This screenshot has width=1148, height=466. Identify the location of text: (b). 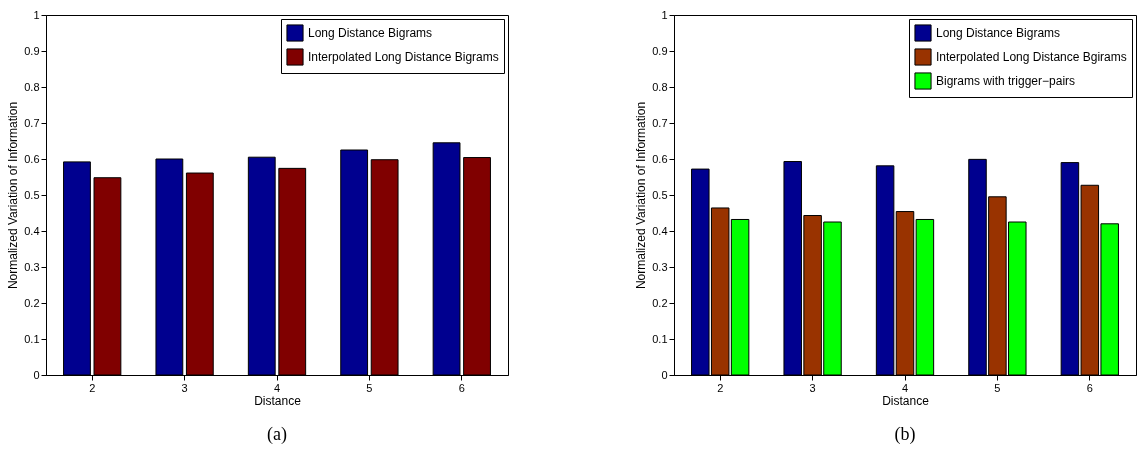
(905, 434).